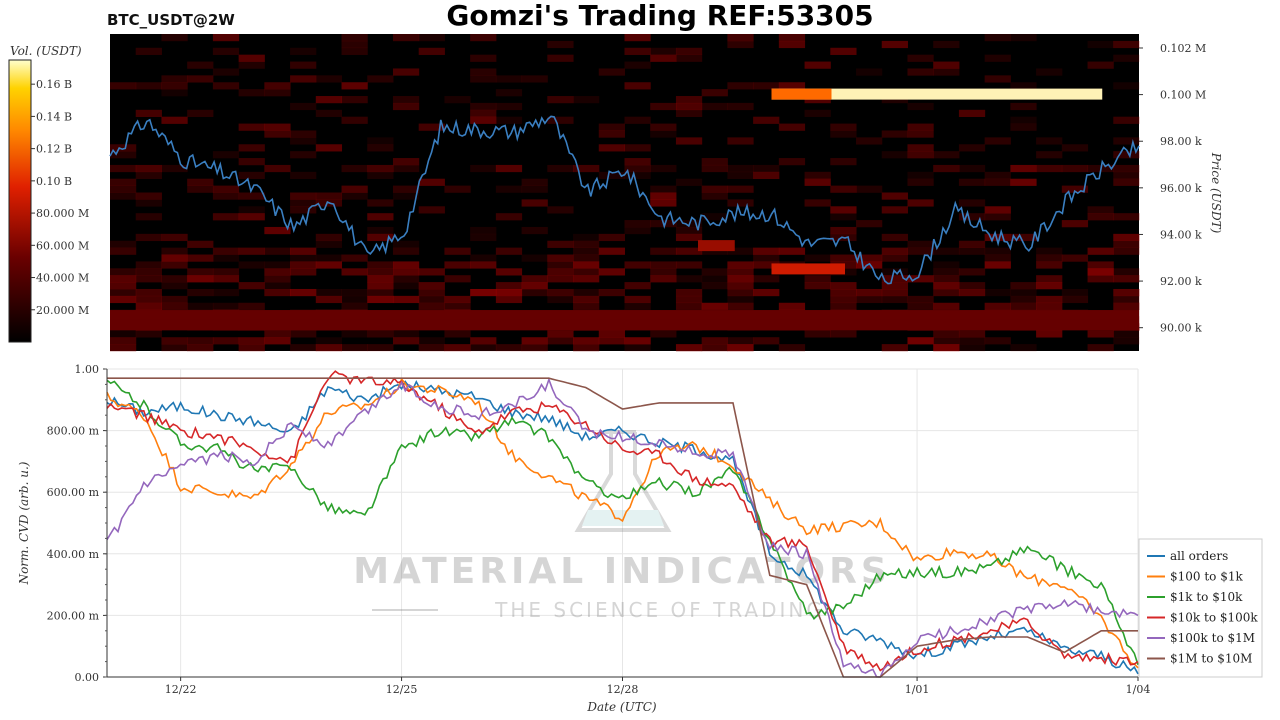 The image size is (1280, 720). Describe the element at coordinates (1181, 141) in the screenshot. I see `price-tick-label: 98.00 k` at that location.